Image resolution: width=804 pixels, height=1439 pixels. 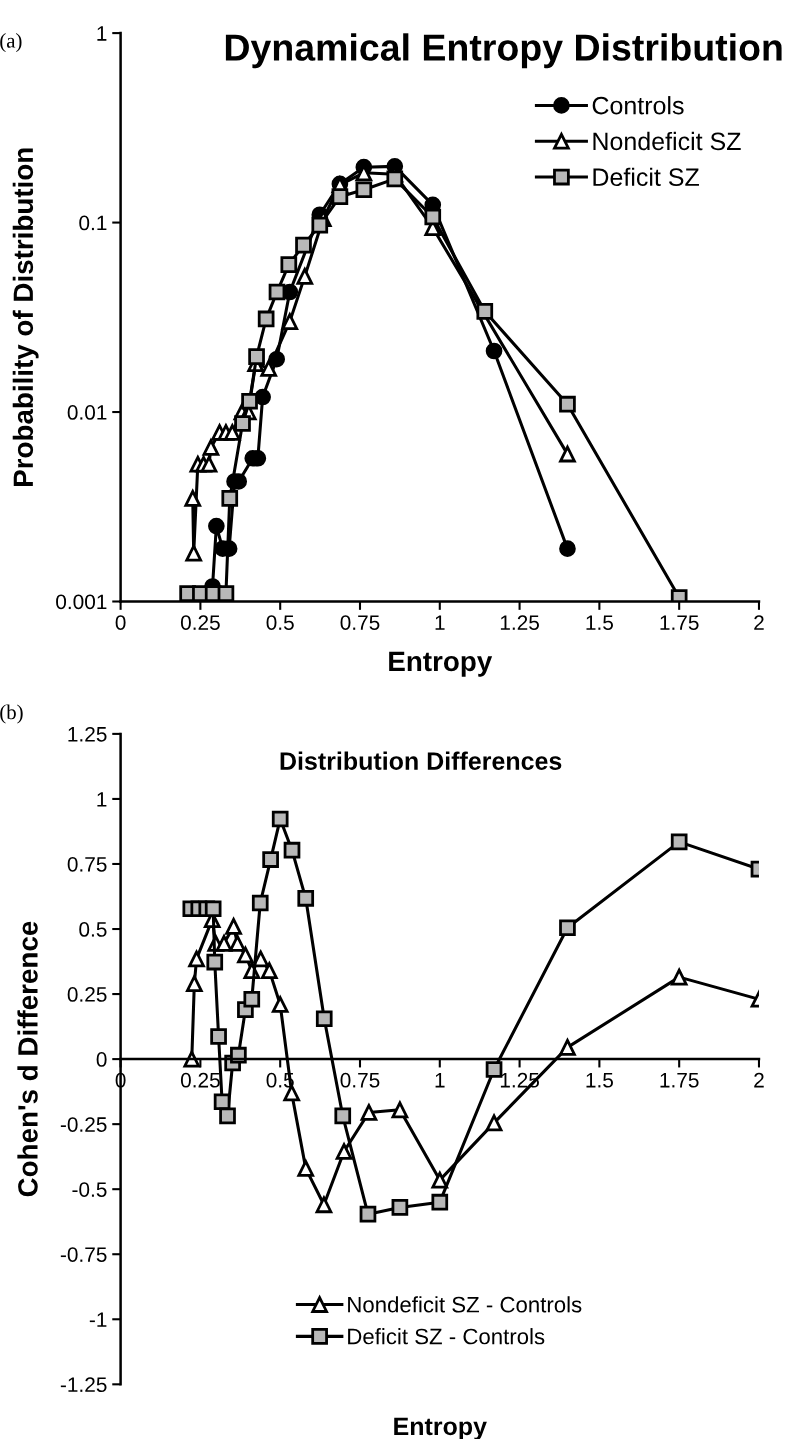 I want to click on y-tick-label: 0.25, so click(x=87, y=994).